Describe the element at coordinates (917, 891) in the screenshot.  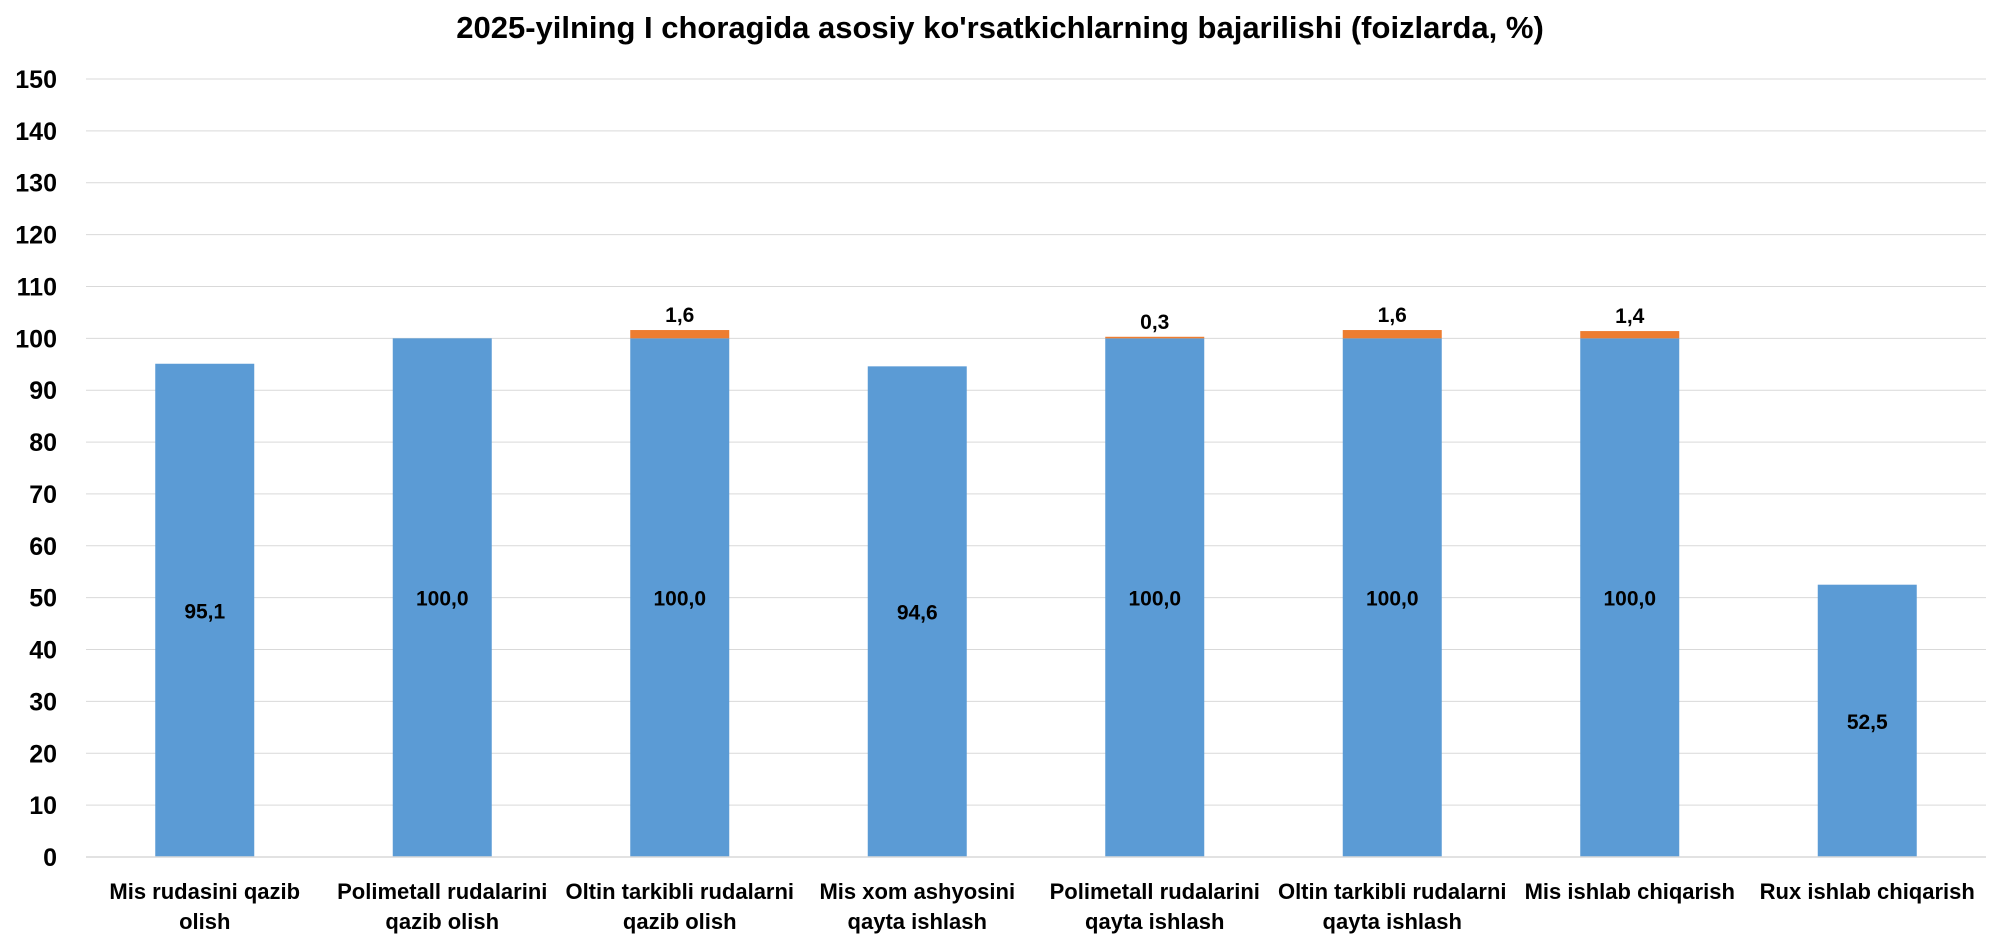
I see `x-tick-label: Mis xom ashyosini` at that location.